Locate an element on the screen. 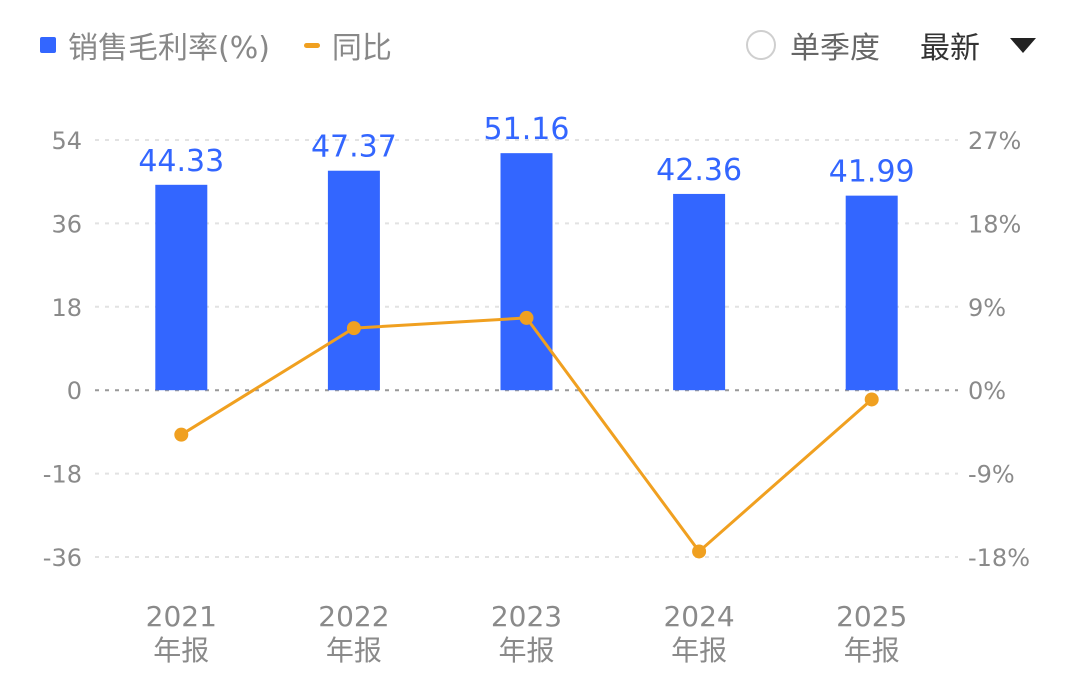 The height and width of the screenshot is (679, 1076). single-quarter-label: 单季度 is located at coordinates (835, 48).